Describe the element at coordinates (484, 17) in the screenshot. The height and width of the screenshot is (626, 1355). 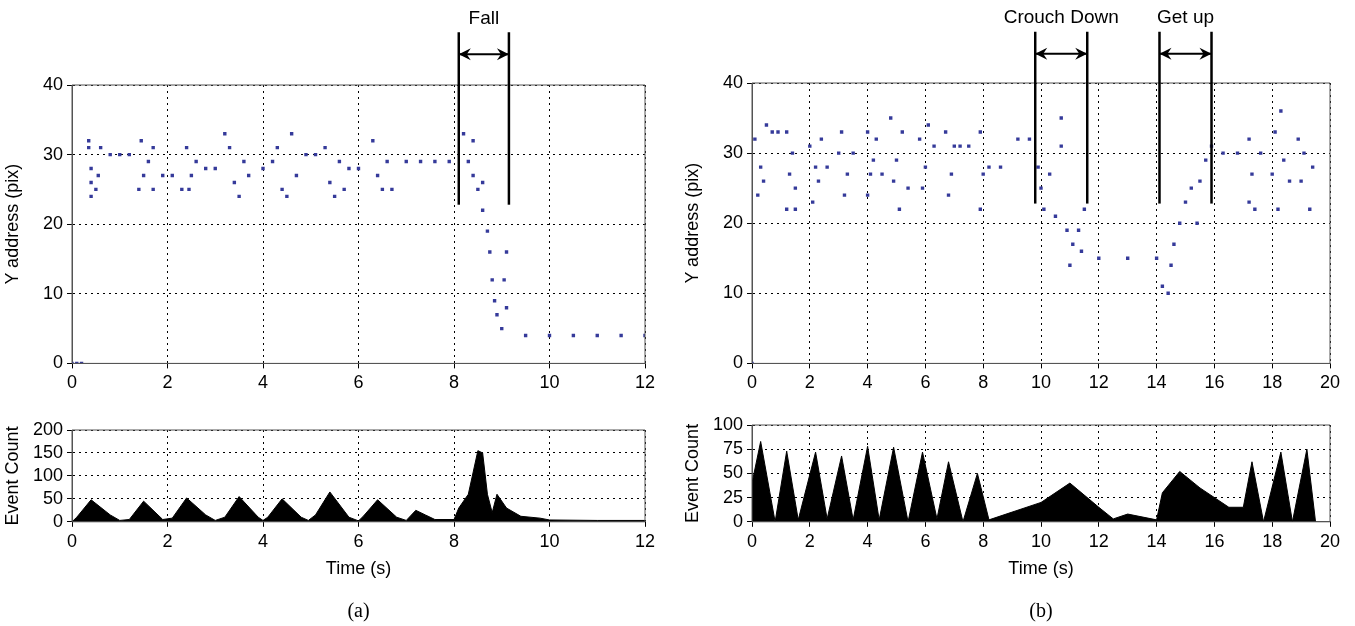
I see `ref-line-label: Fall` at that location.